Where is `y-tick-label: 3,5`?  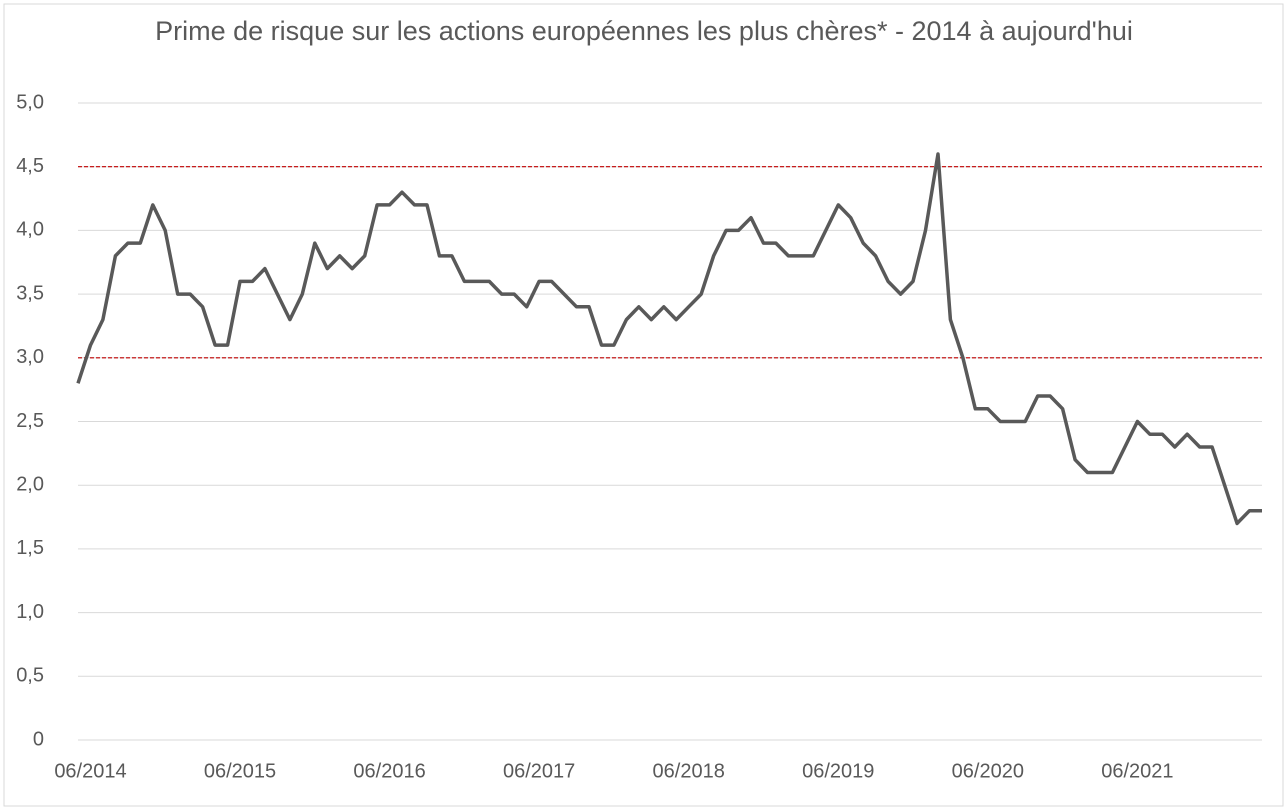
y-tick-label: 3,5 is located at coordinates (30, 293).